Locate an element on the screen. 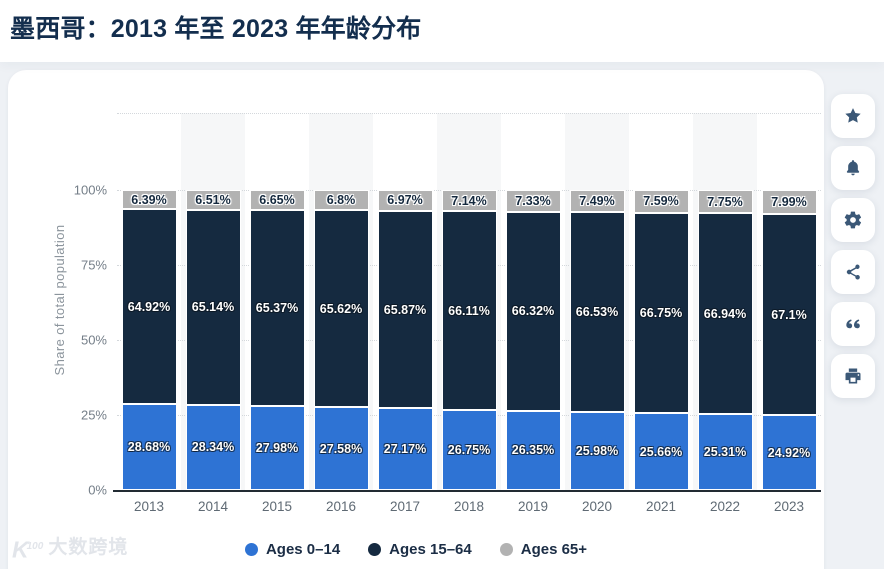  bar-value-label: 66.53% is located at coordinates (597, 312).